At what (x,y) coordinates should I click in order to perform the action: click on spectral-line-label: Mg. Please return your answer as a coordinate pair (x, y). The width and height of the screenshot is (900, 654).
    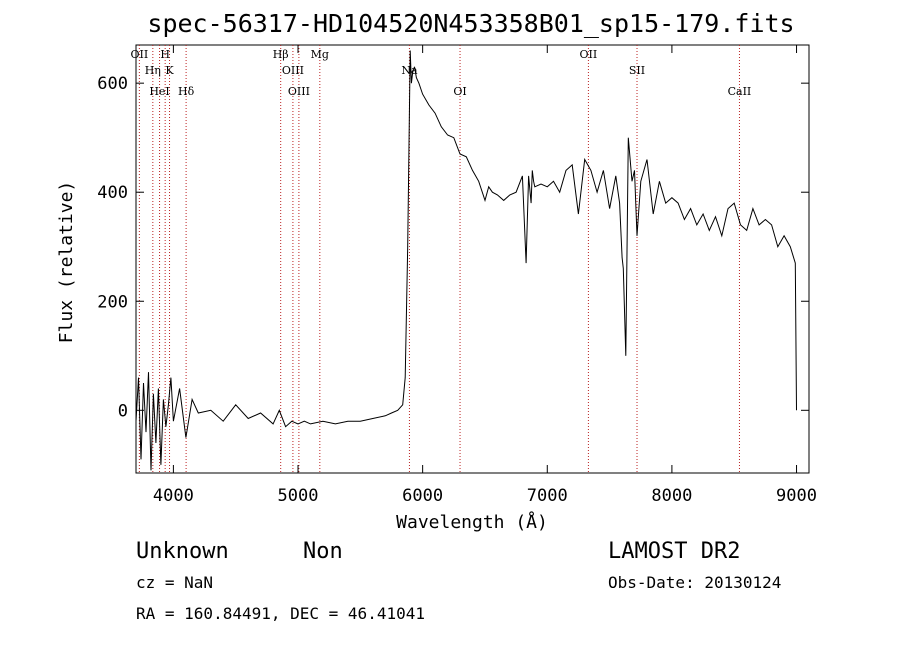
    Looking at the image, I should click on (320, 54).